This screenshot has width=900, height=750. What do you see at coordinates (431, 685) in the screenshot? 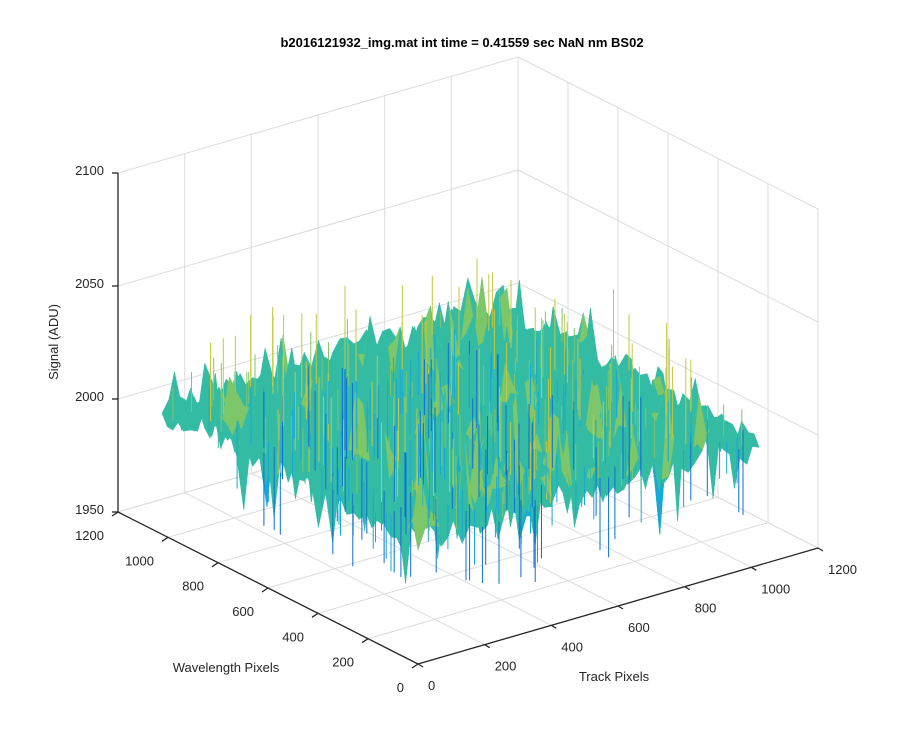
I see `track-tick-label: 0` at bounding box center [431, 685].